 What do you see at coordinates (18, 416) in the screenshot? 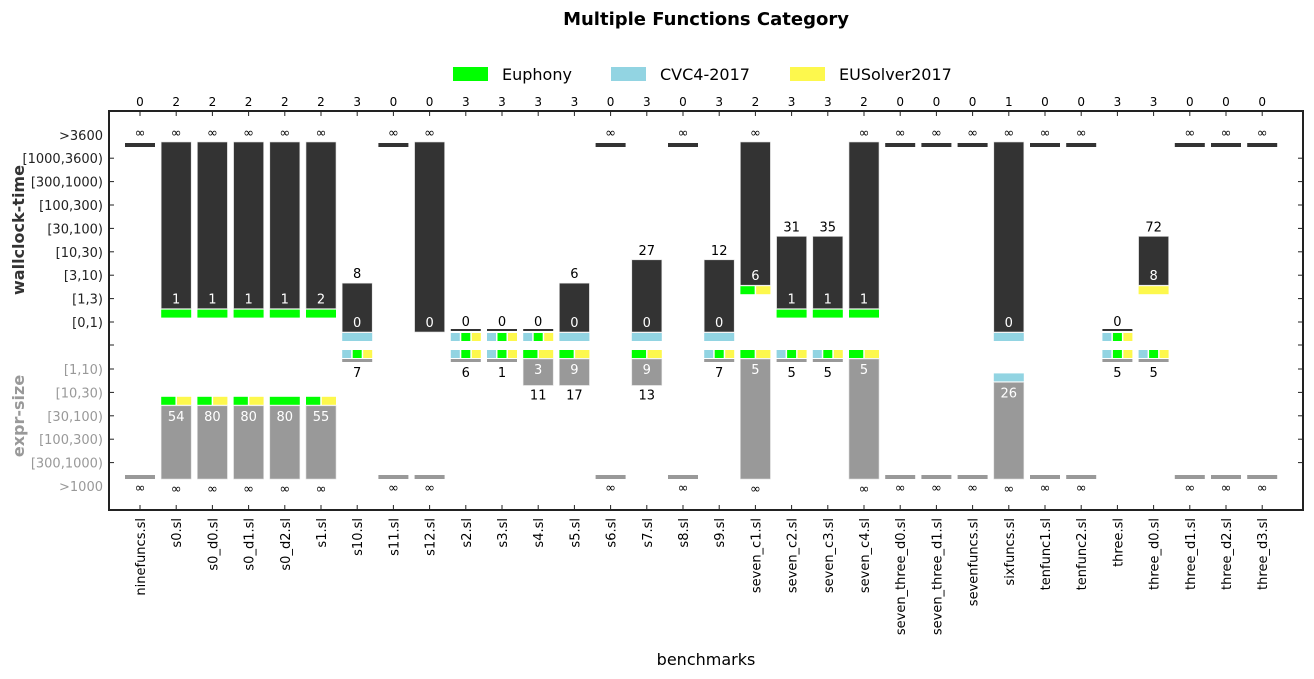
I see `y-axis-label-size: expr-size` at bounding box center [18, 416].